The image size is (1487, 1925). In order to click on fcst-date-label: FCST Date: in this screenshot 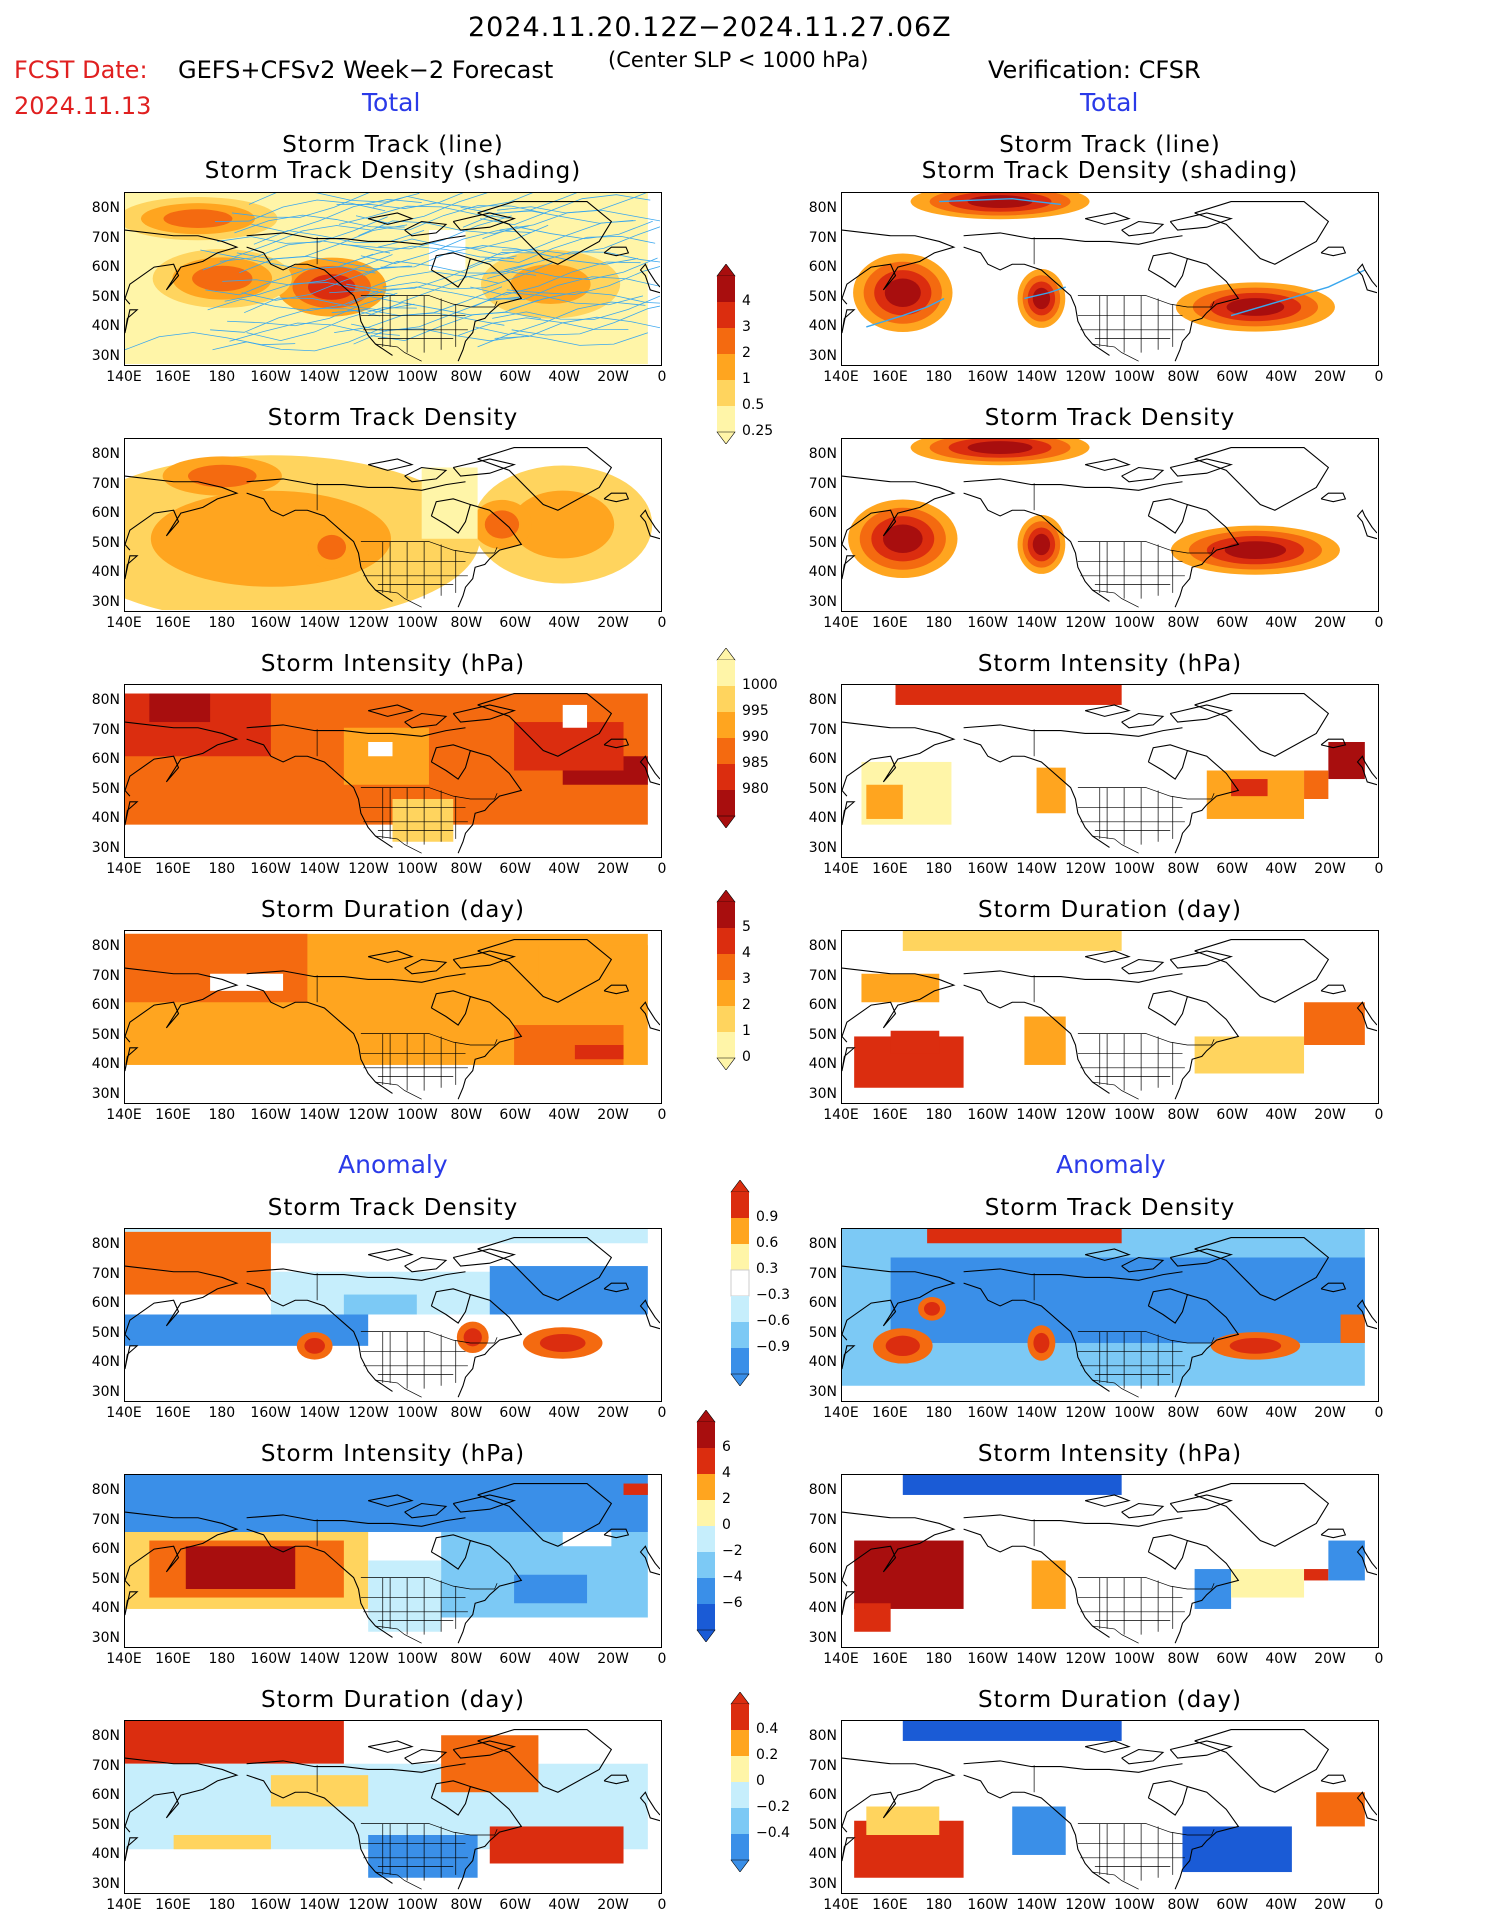, I will do `click(81, 70)`.